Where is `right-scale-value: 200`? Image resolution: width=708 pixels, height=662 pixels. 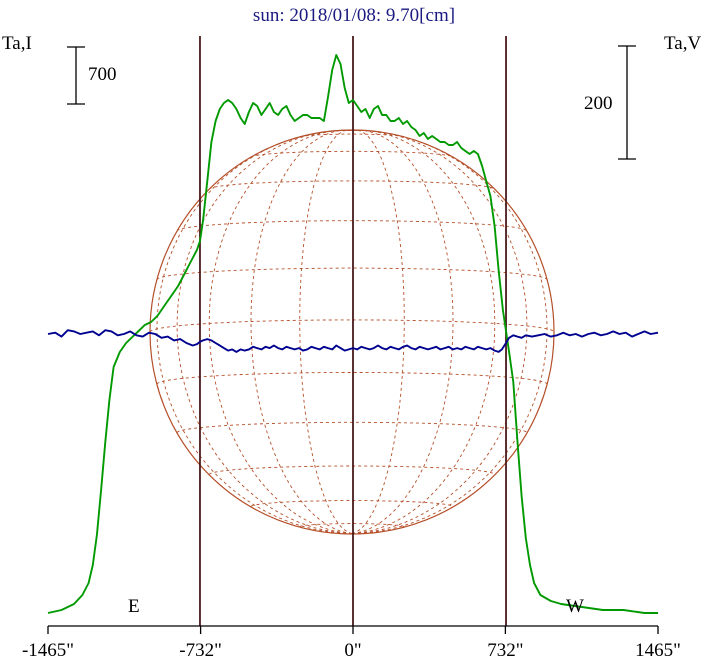
right-scale-value: 200 is located at coordinates (598, 103).